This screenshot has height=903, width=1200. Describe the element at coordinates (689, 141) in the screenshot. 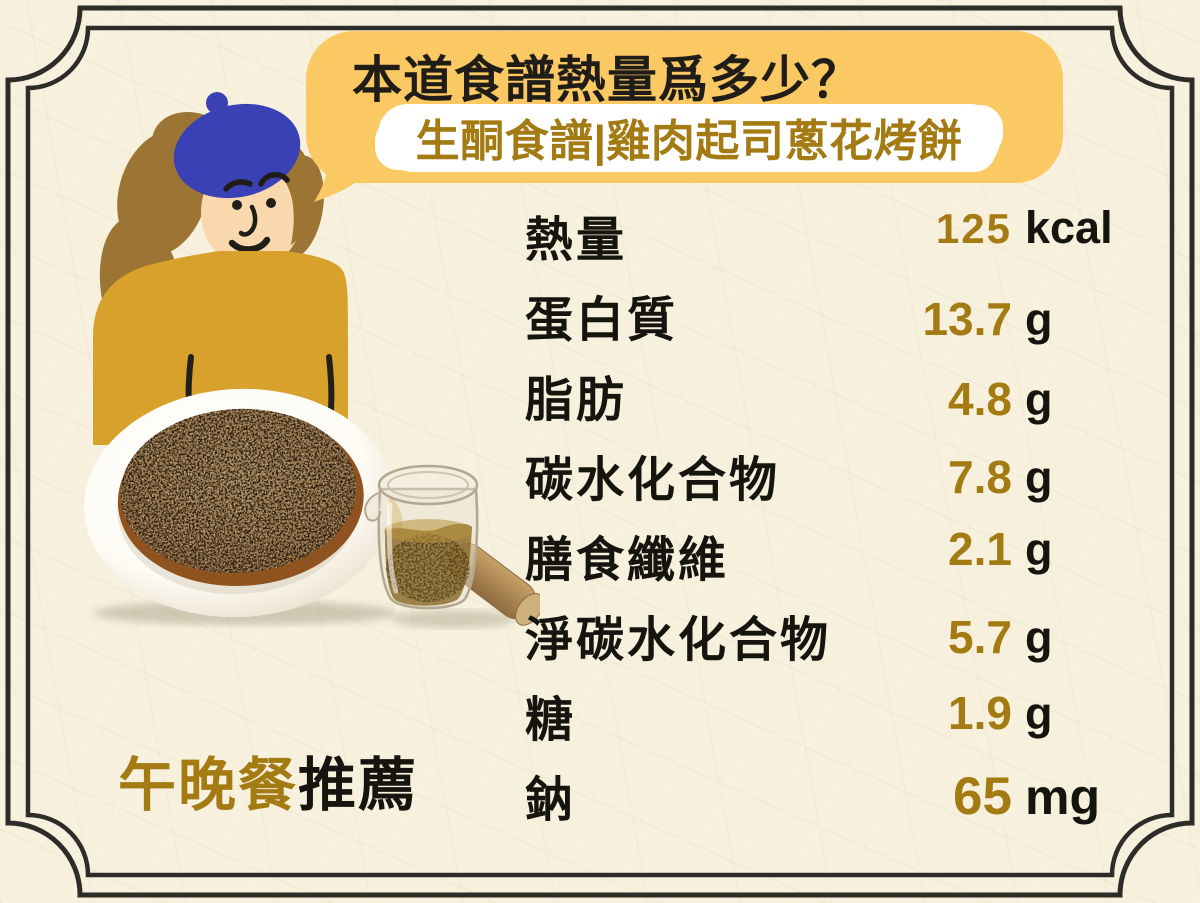

I see `recipe-name: 生酮食譜|雞肉起司蔥花烤餅` at that location.